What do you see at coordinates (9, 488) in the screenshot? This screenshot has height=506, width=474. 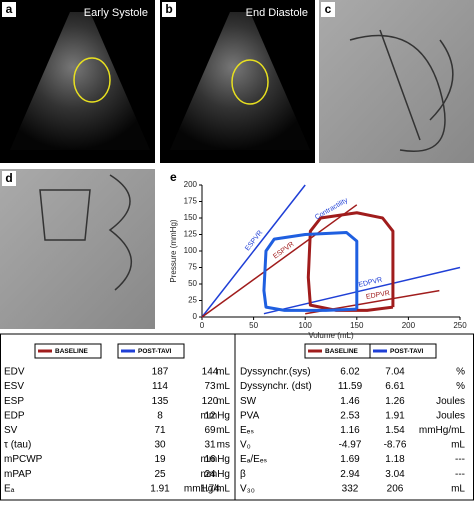 I see `table-cell: Eₐ` at bounding box center [9, 488].